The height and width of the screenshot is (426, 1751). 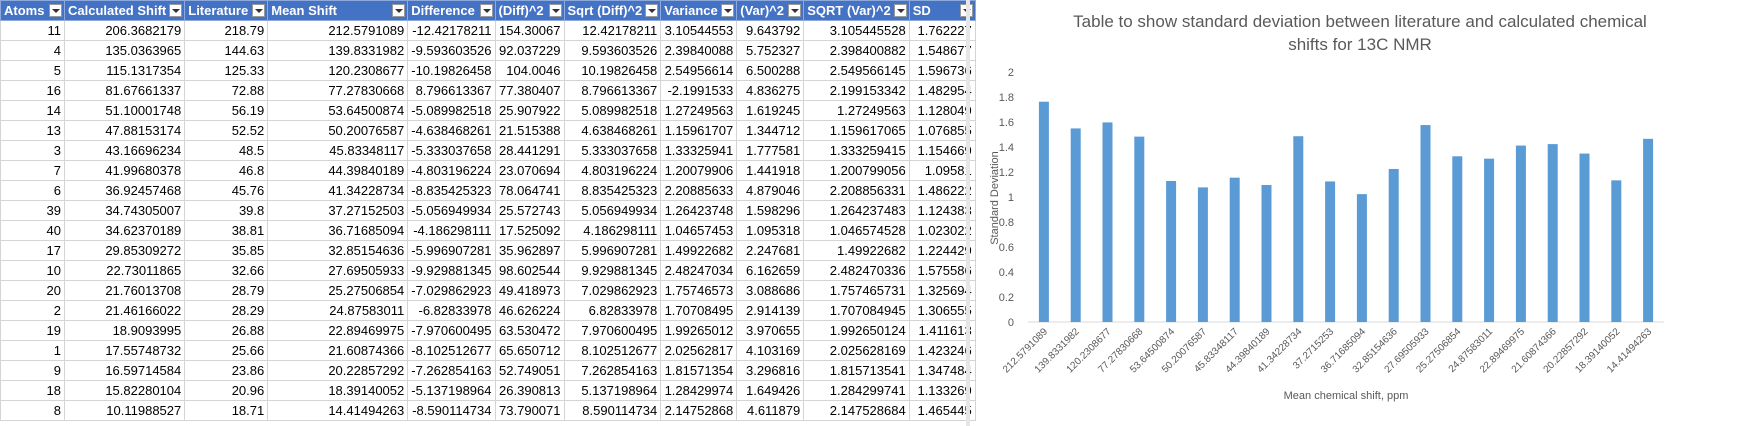 What do you see at coordinates (226, 370) in the screenshot?
I see `table-cell: 23.86` at bounding box center [226, 370].